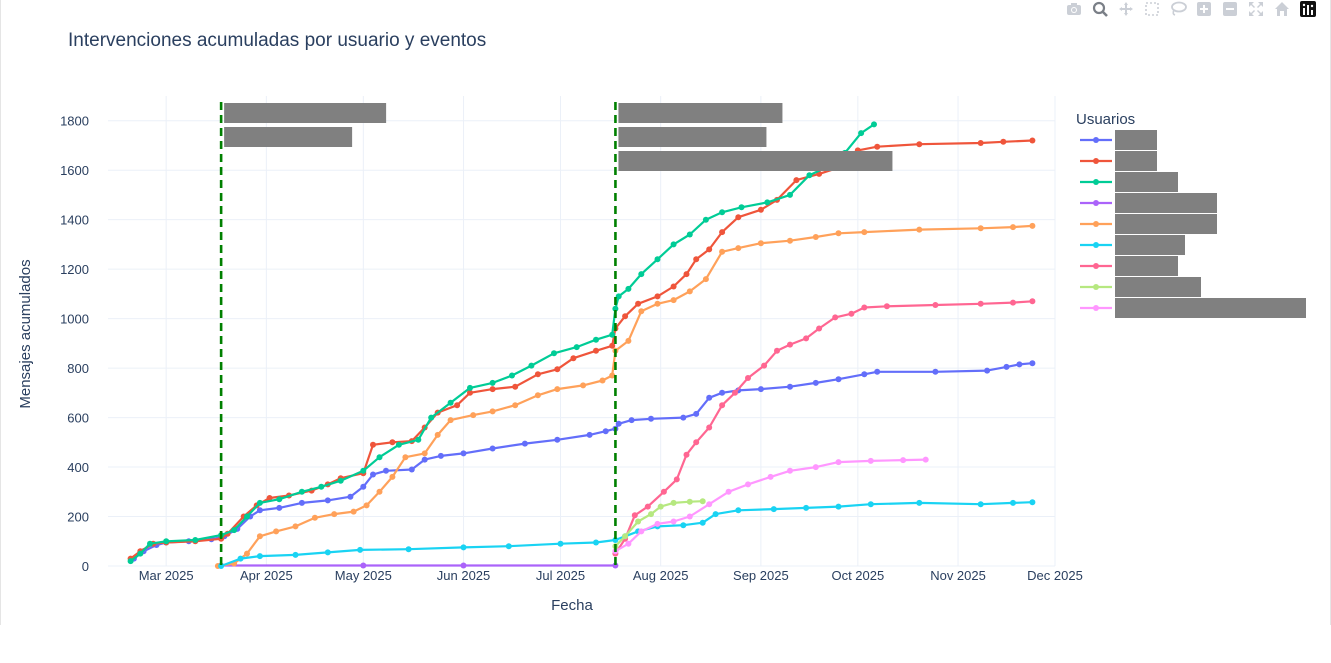  What do you see at coordinates (1230, 9) in the screenshot?
I see `zoom-out-icon` at bounding box center [1230, 9].